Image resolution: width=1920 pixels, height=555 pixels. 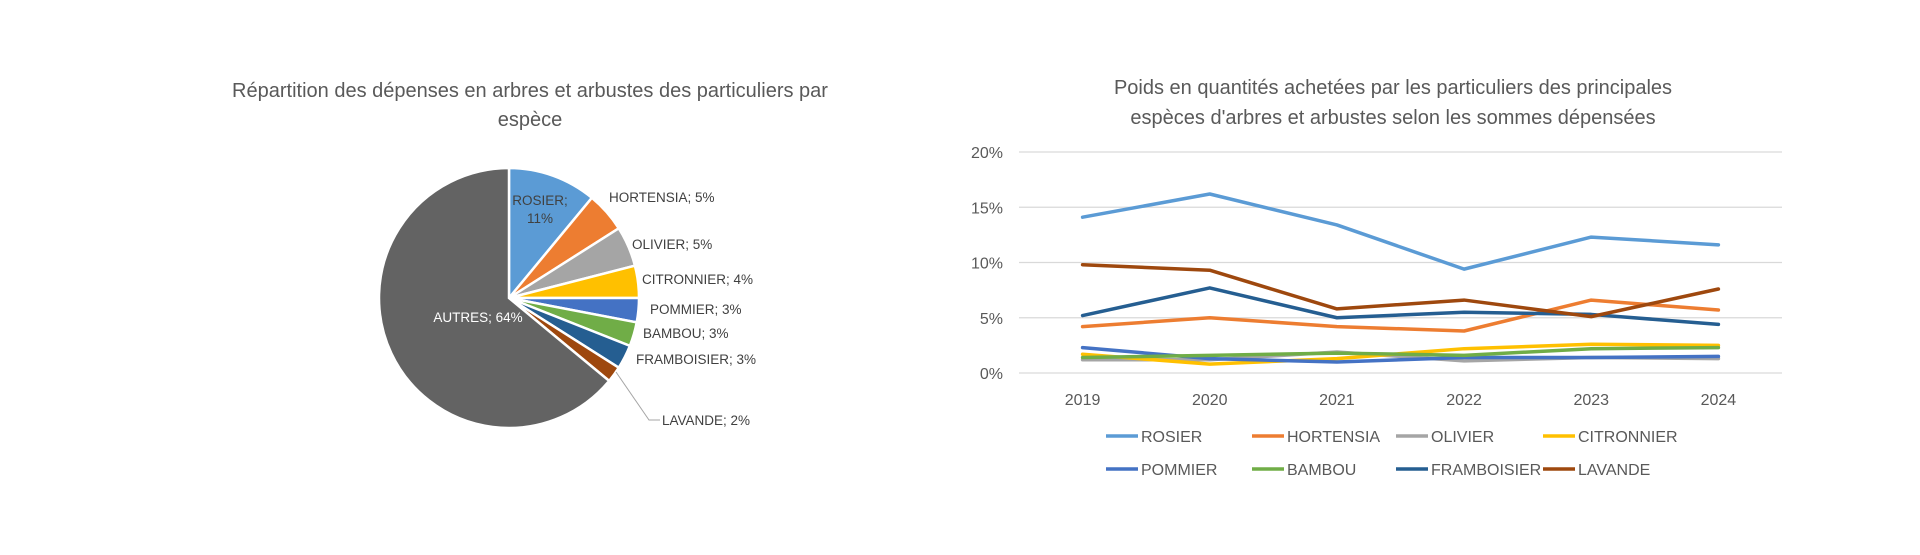 What do you see at coordinates (1614, 470) in the screenshot?
I see `legend-label-lavande: LAVANDE` at bounding box center [1614, 470].